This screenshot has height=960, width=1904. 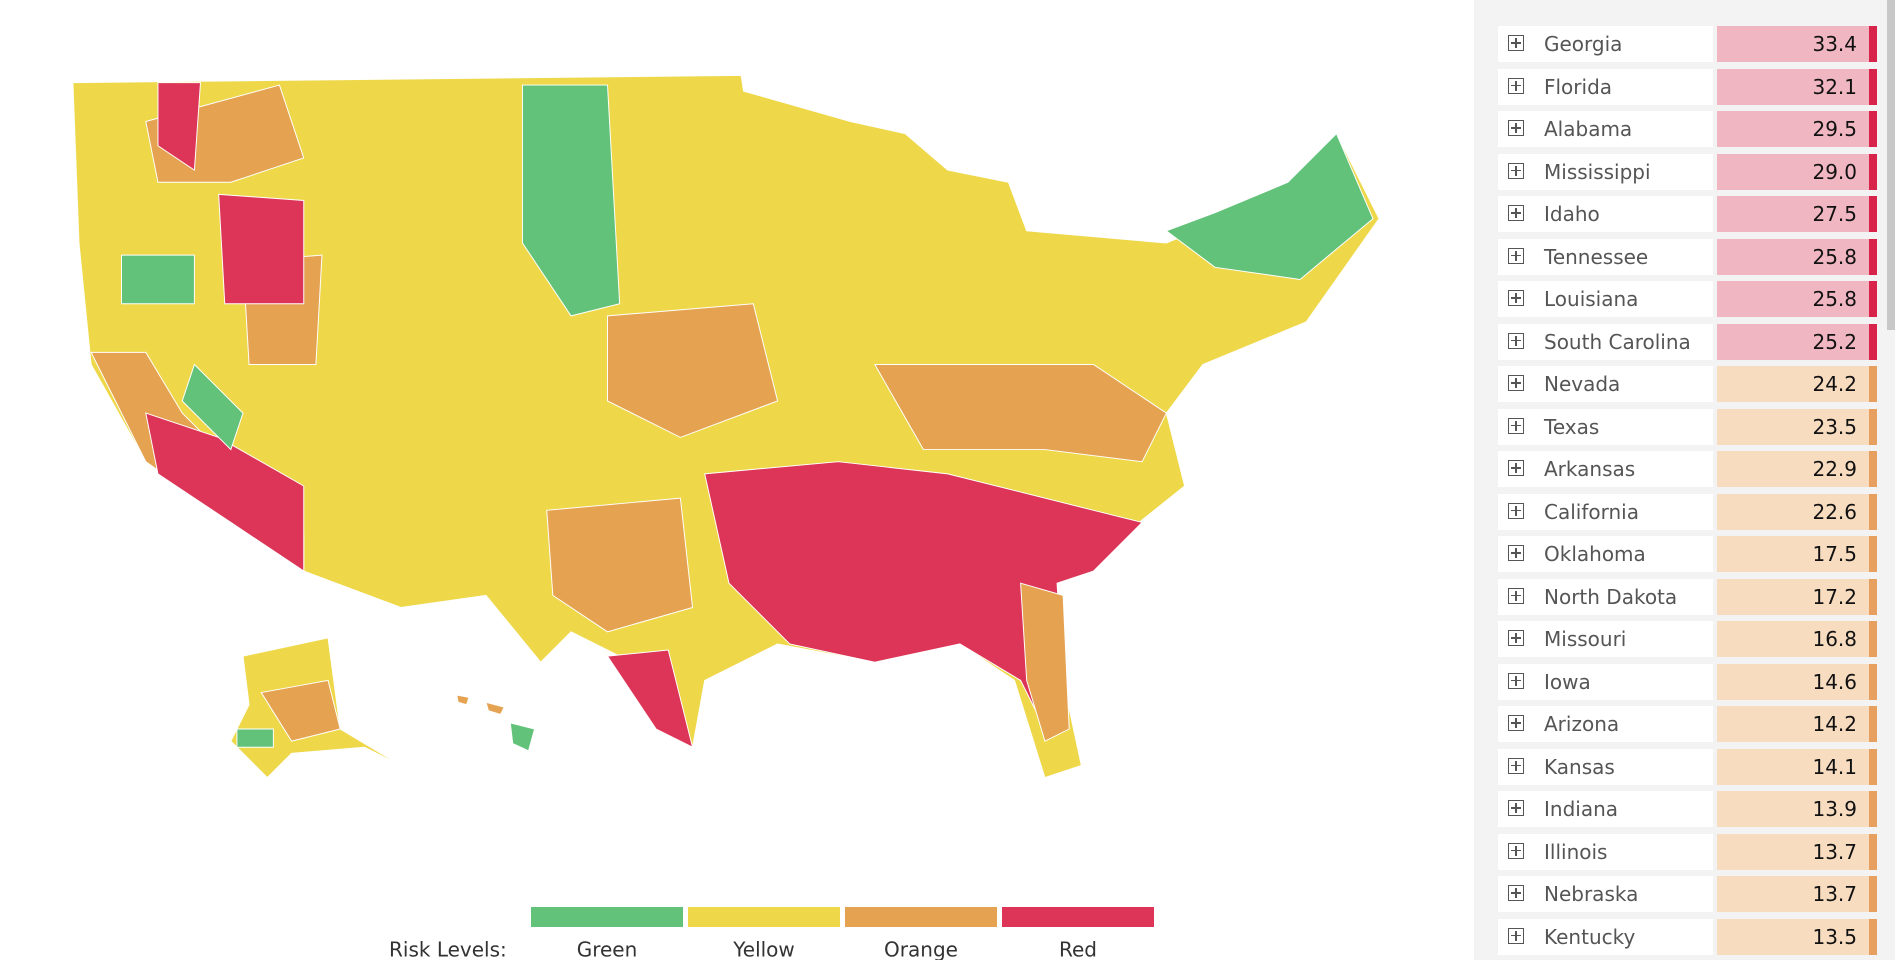 I want to click on value: 14.2, so click(x=1834, y=724).